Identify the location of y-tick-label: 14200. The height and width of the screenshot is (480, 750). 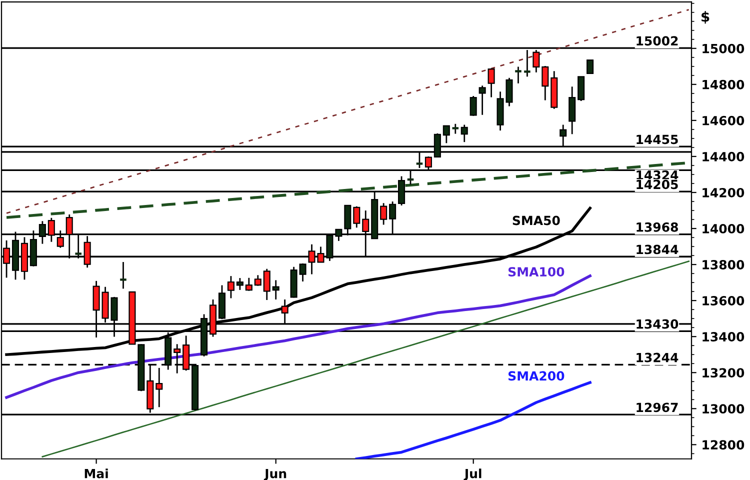
(723, 193).